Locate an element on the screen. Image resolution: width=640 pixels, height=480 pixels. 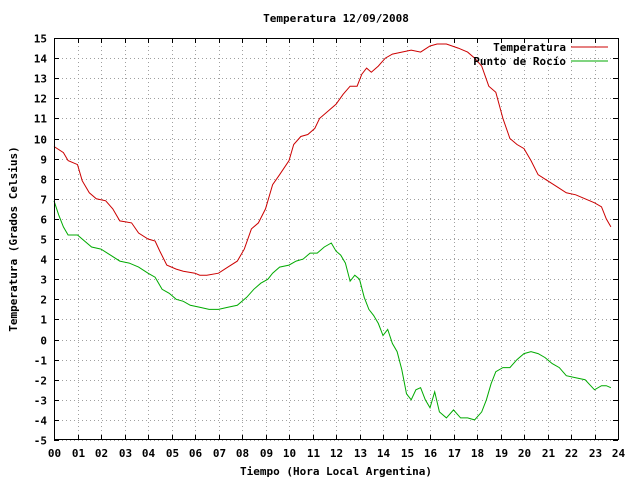
y-tick-label: -1 is located at coordinates (41, 361).